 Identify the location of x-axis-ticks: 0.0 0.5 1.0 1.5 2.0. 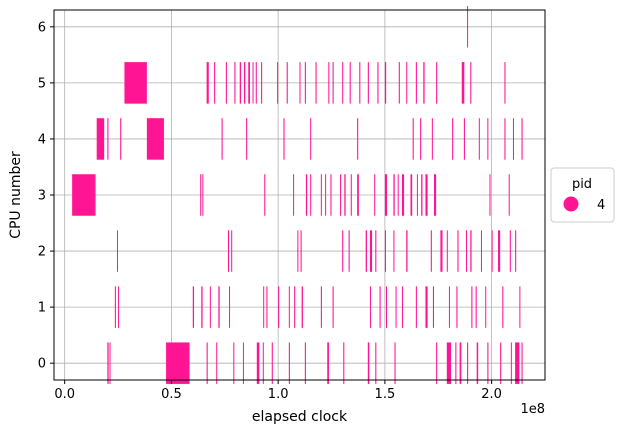
(278, 391).